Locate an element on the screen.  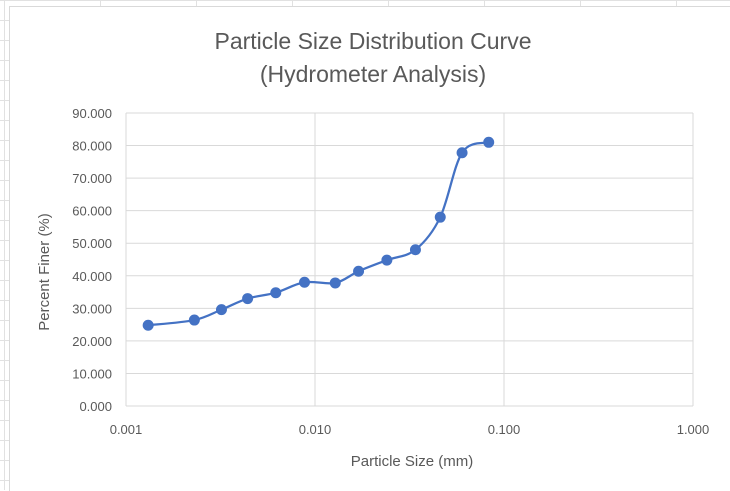
y-tick-label: 40.000 is located at coordinates (92, 276).